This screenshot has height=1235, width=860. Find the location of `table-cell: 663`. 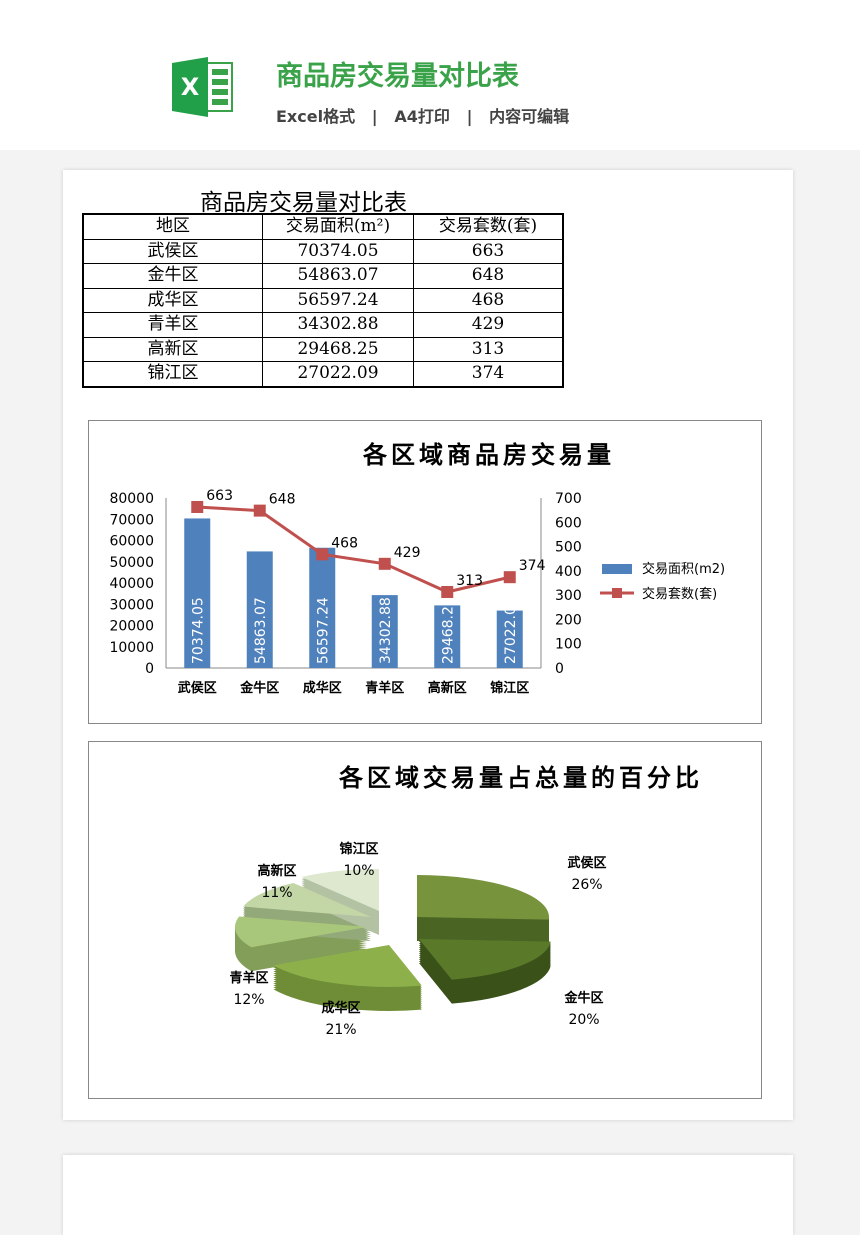

table-cell: 663 is located at coordinates (488, 251).